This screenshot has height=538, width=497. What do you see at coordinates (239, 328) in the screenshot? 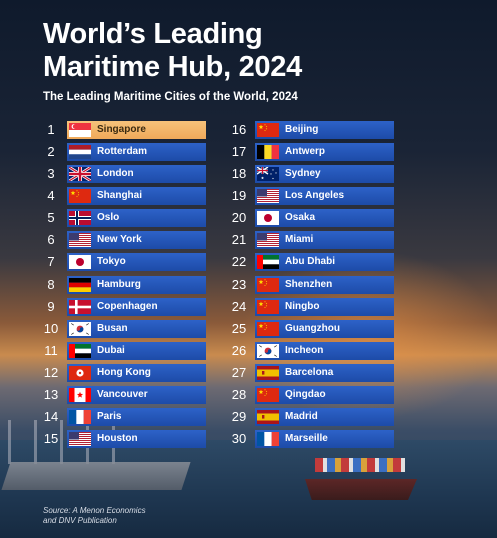
I see `rank-number: 25` at bounding box center [239, 328].